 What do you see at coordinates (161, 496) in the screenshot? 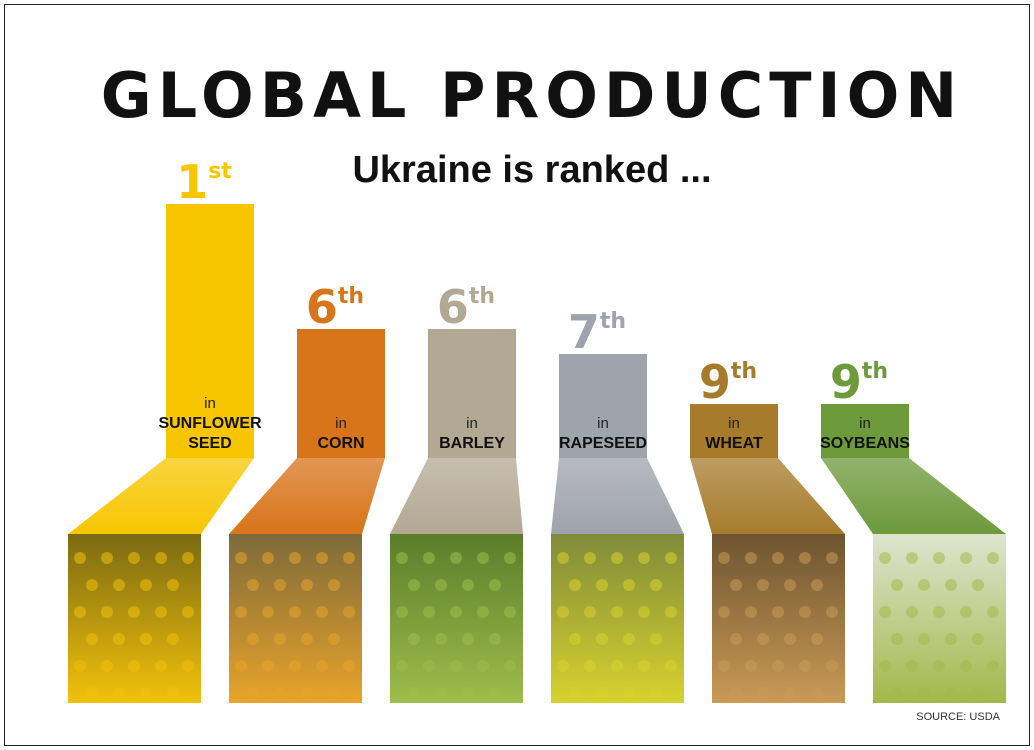
I see `connector-sunflower-seed` at bounding box center [161, 496].